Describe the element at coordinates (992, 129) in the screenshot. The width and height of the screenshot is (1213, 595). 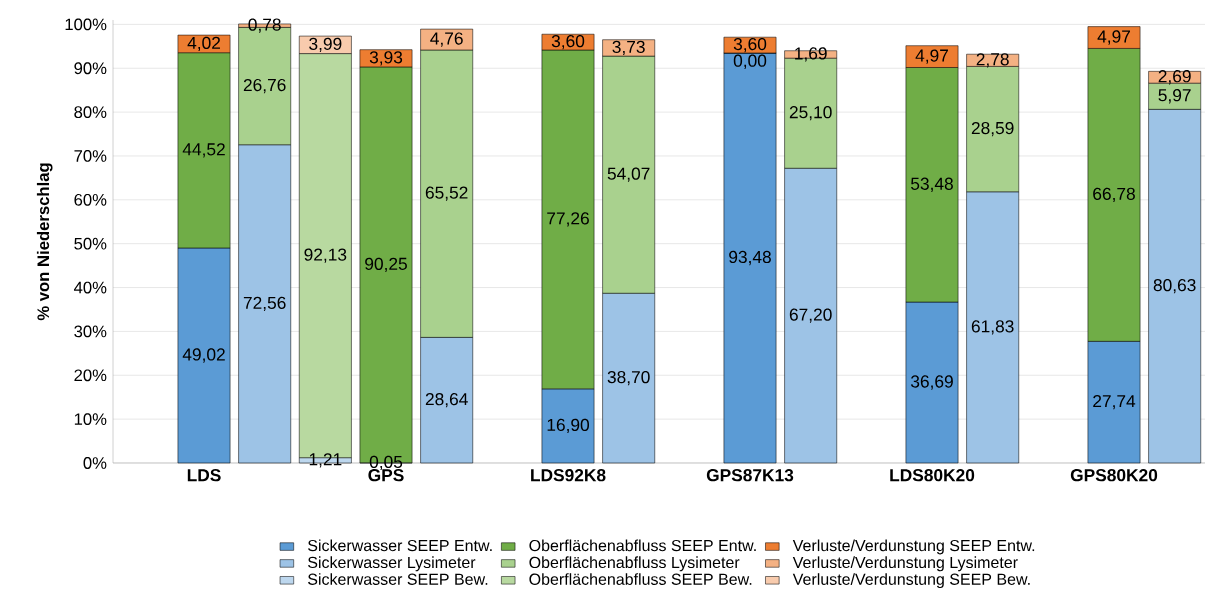
I see `data-label: 28,59` at that location.